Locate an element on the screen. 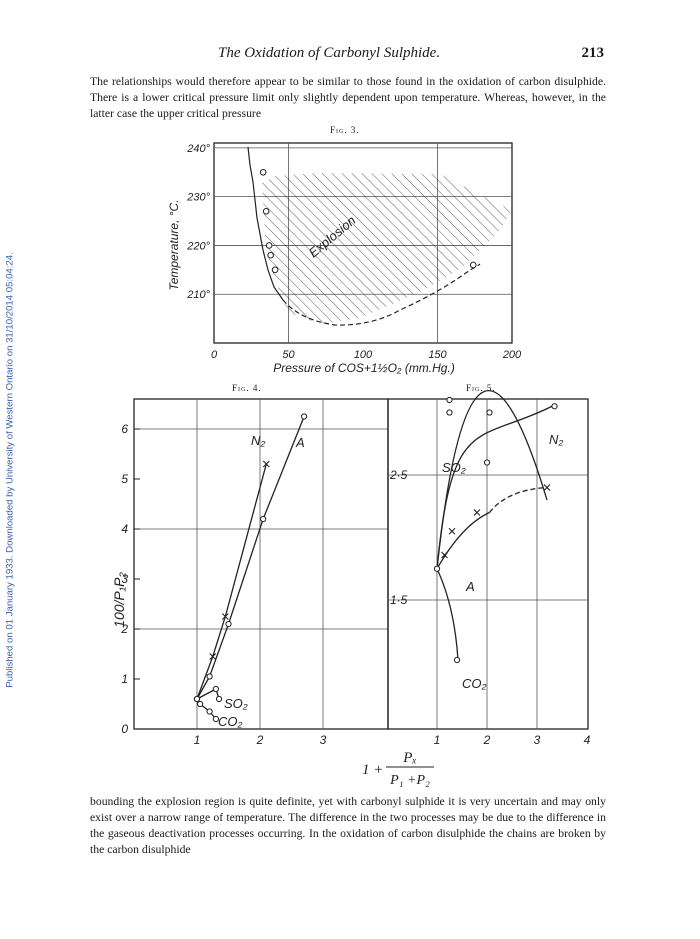  fig5-x-tick-label: 2 is located at coordinates (487, 740).